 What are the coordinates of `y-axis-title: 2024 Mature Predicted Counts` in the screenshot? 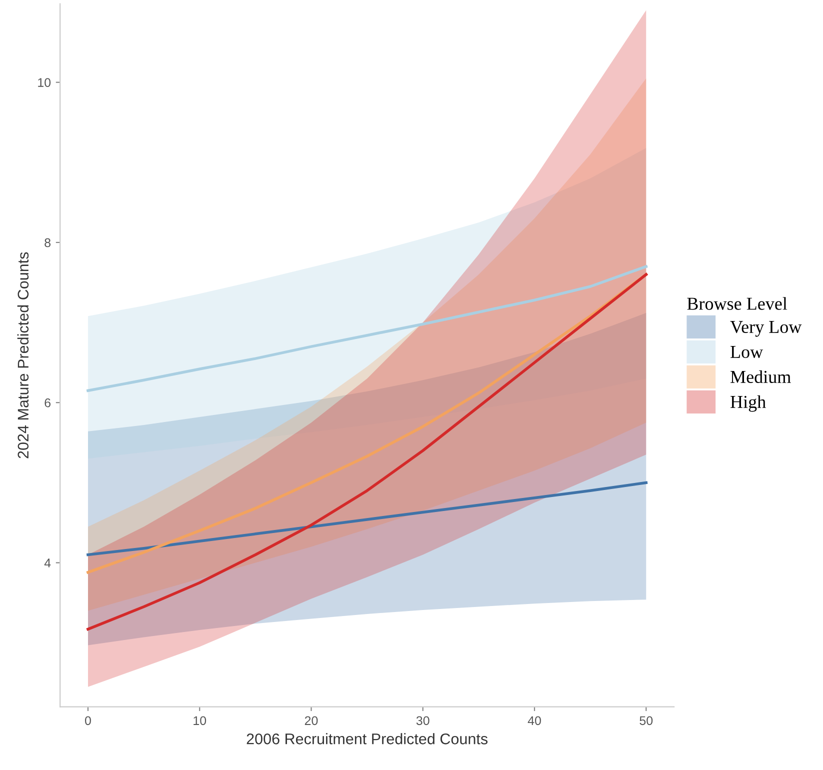 It's located at (23, 355).